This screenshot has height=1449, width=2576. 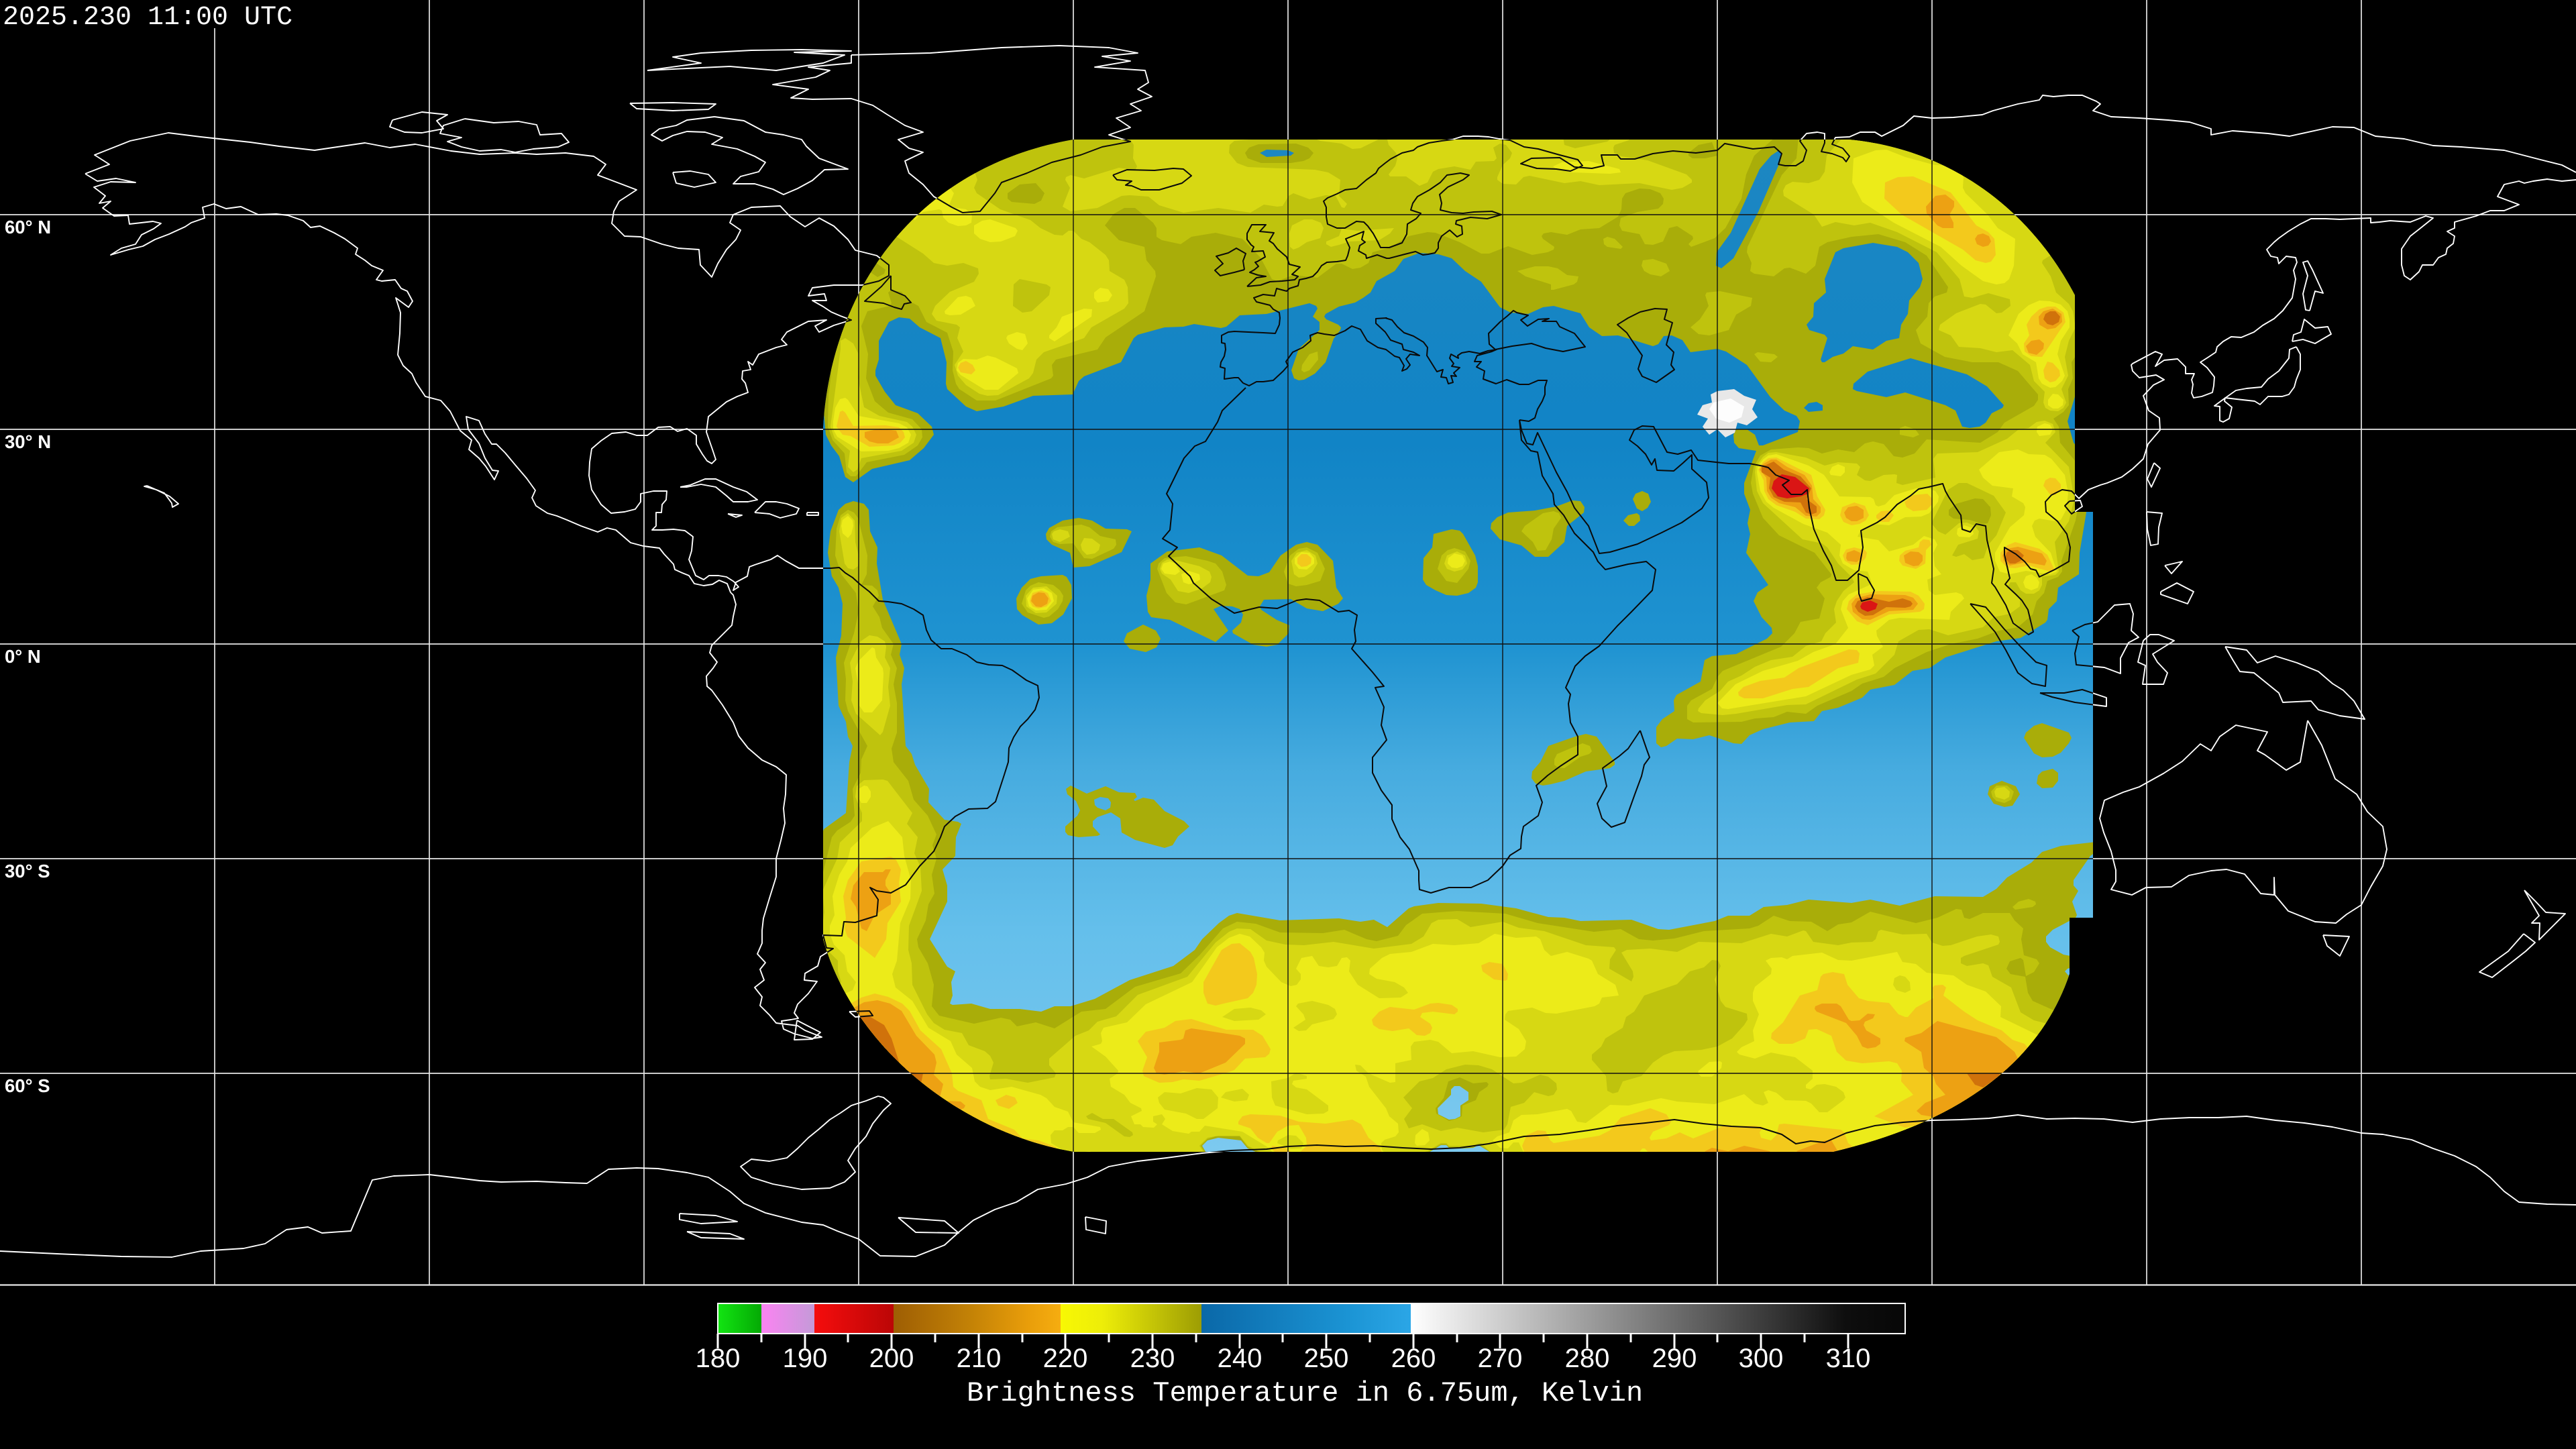 I want to click on svg-text: 210, so click(x=979, y=1358).